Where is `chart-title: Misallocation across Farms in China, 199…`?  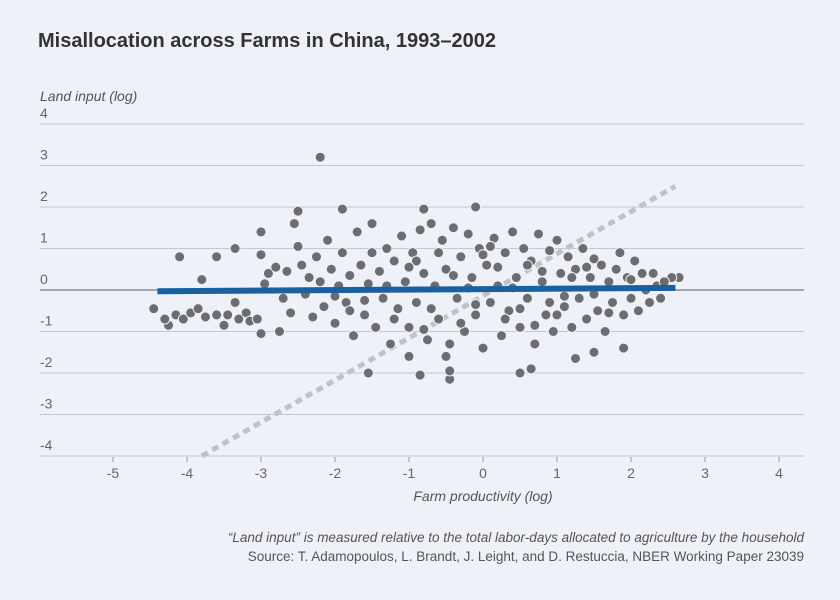
chart-title: Misallocation across Farms in China, 199… is located at coordinates (267, 41).